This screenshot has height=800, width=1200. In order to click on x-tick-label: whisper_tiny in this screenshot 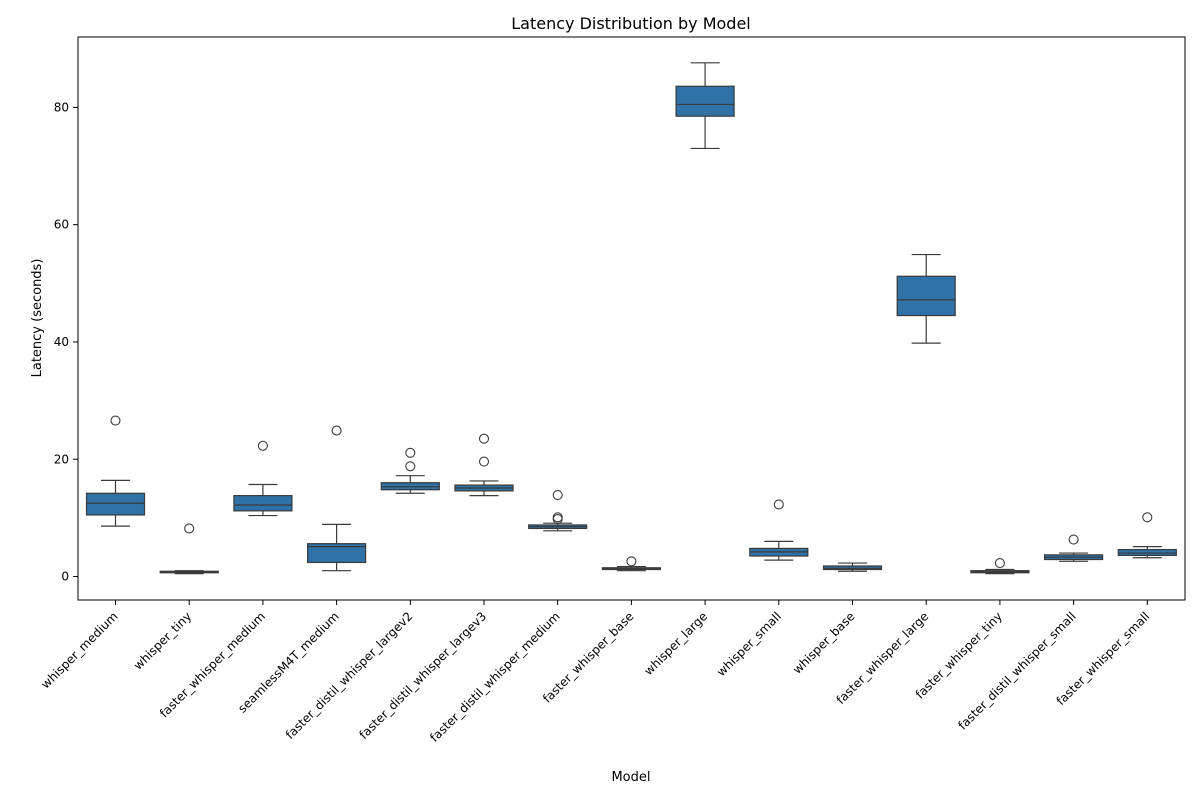, I will do `click(162, 640)`.